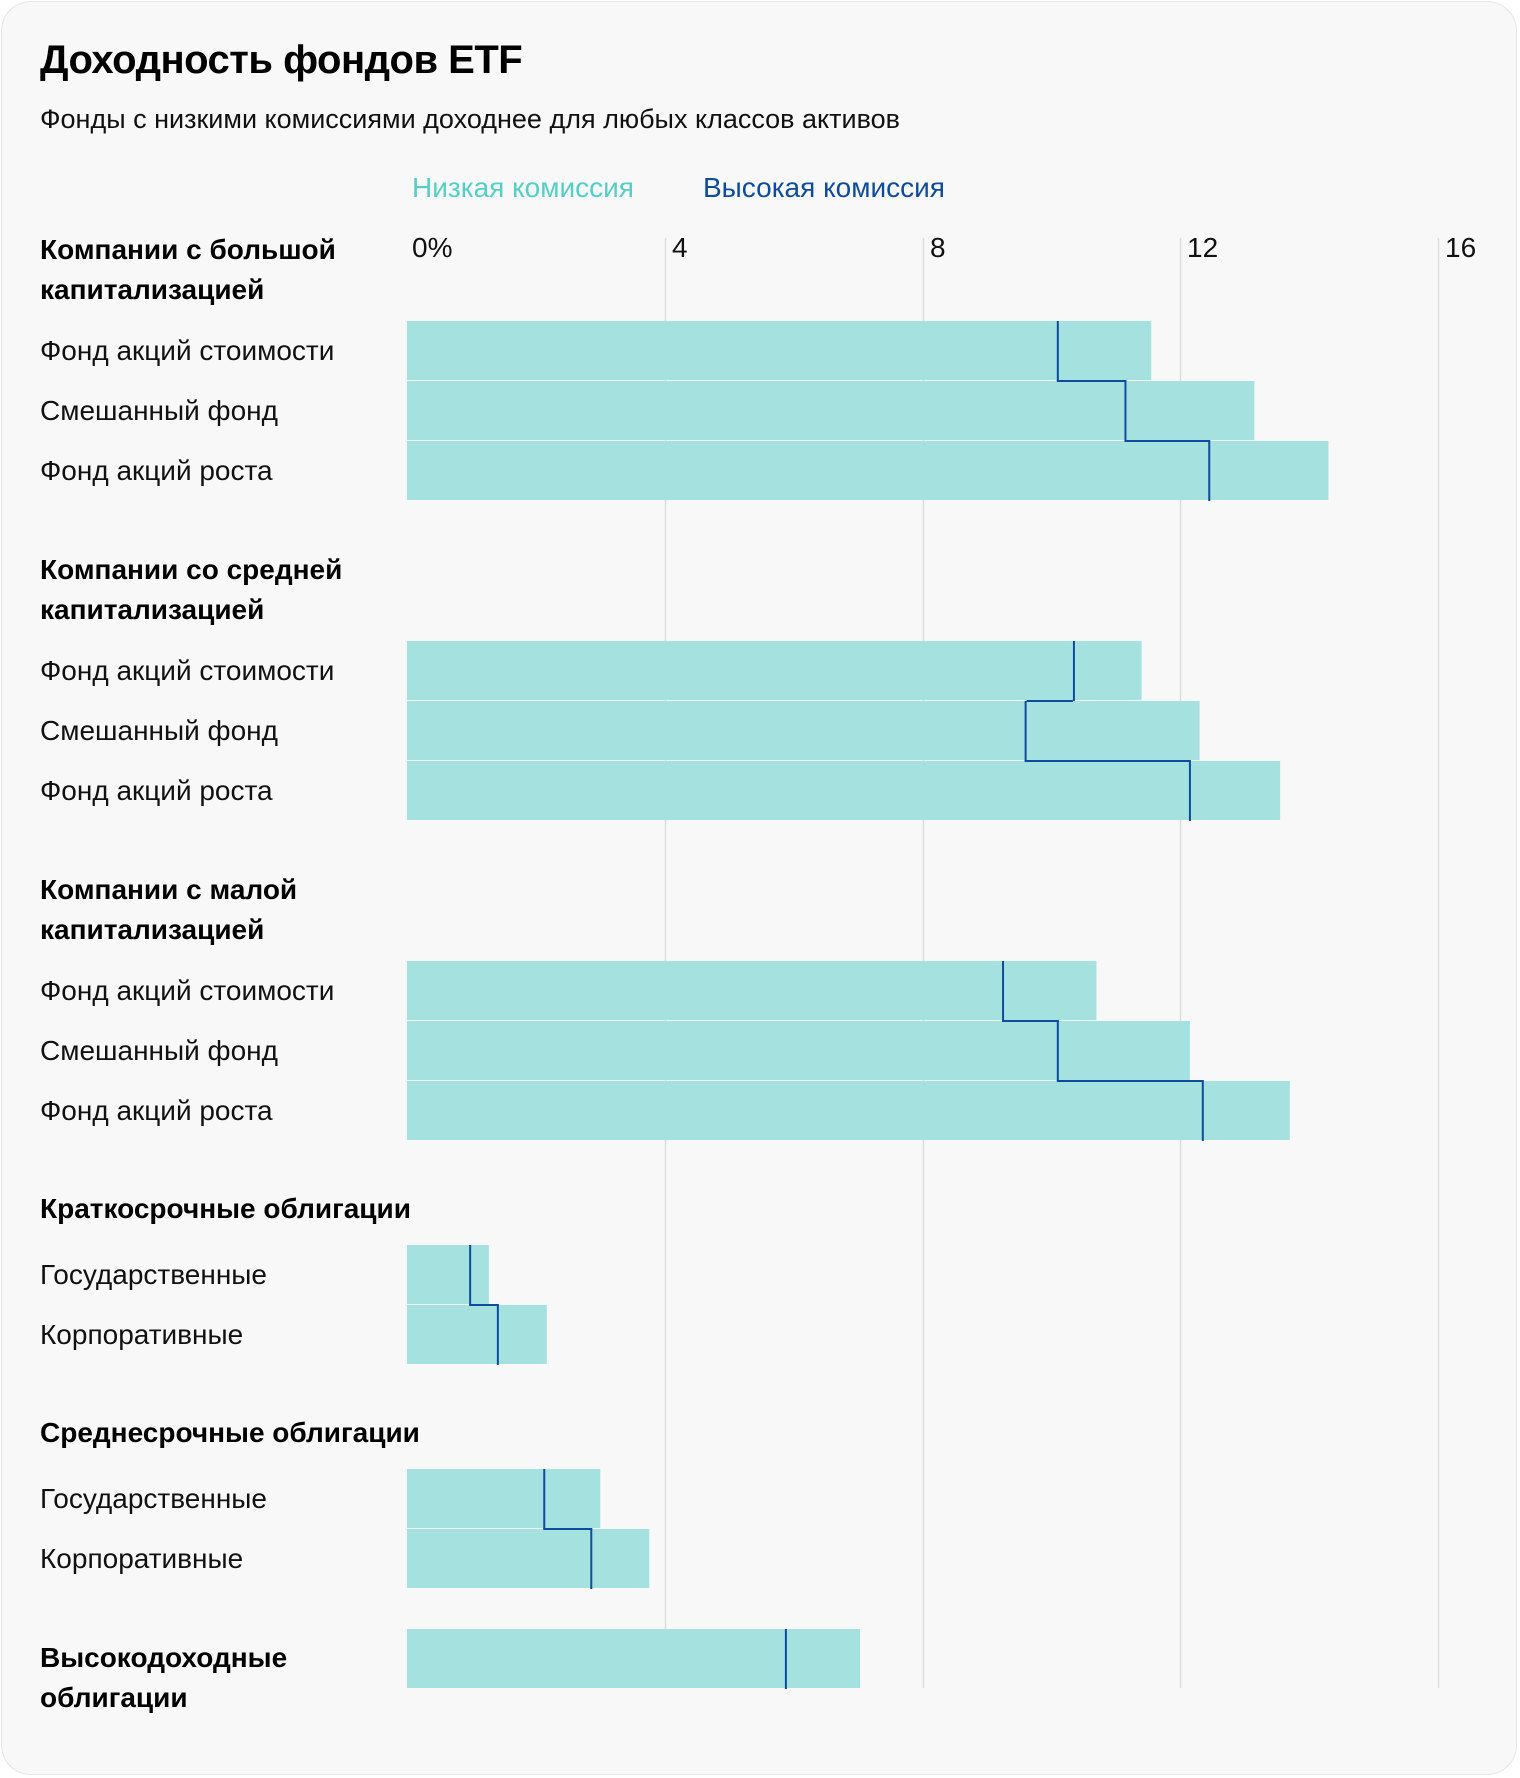 This screenshot has width=1520, height=1778. I want to click on chart-title: Доходность фондов ETF, so click(281, 60).